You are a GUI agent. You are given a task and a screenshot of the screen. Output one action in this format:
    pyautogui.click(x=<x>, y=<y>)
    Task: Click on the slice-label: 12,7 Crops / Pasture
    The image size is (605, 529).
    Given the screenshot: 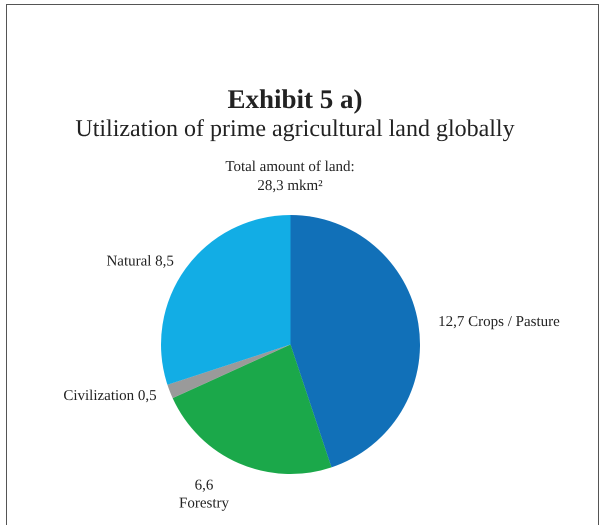 What is the action you would take?
    pyautogui.click(x=499, y=322)
    